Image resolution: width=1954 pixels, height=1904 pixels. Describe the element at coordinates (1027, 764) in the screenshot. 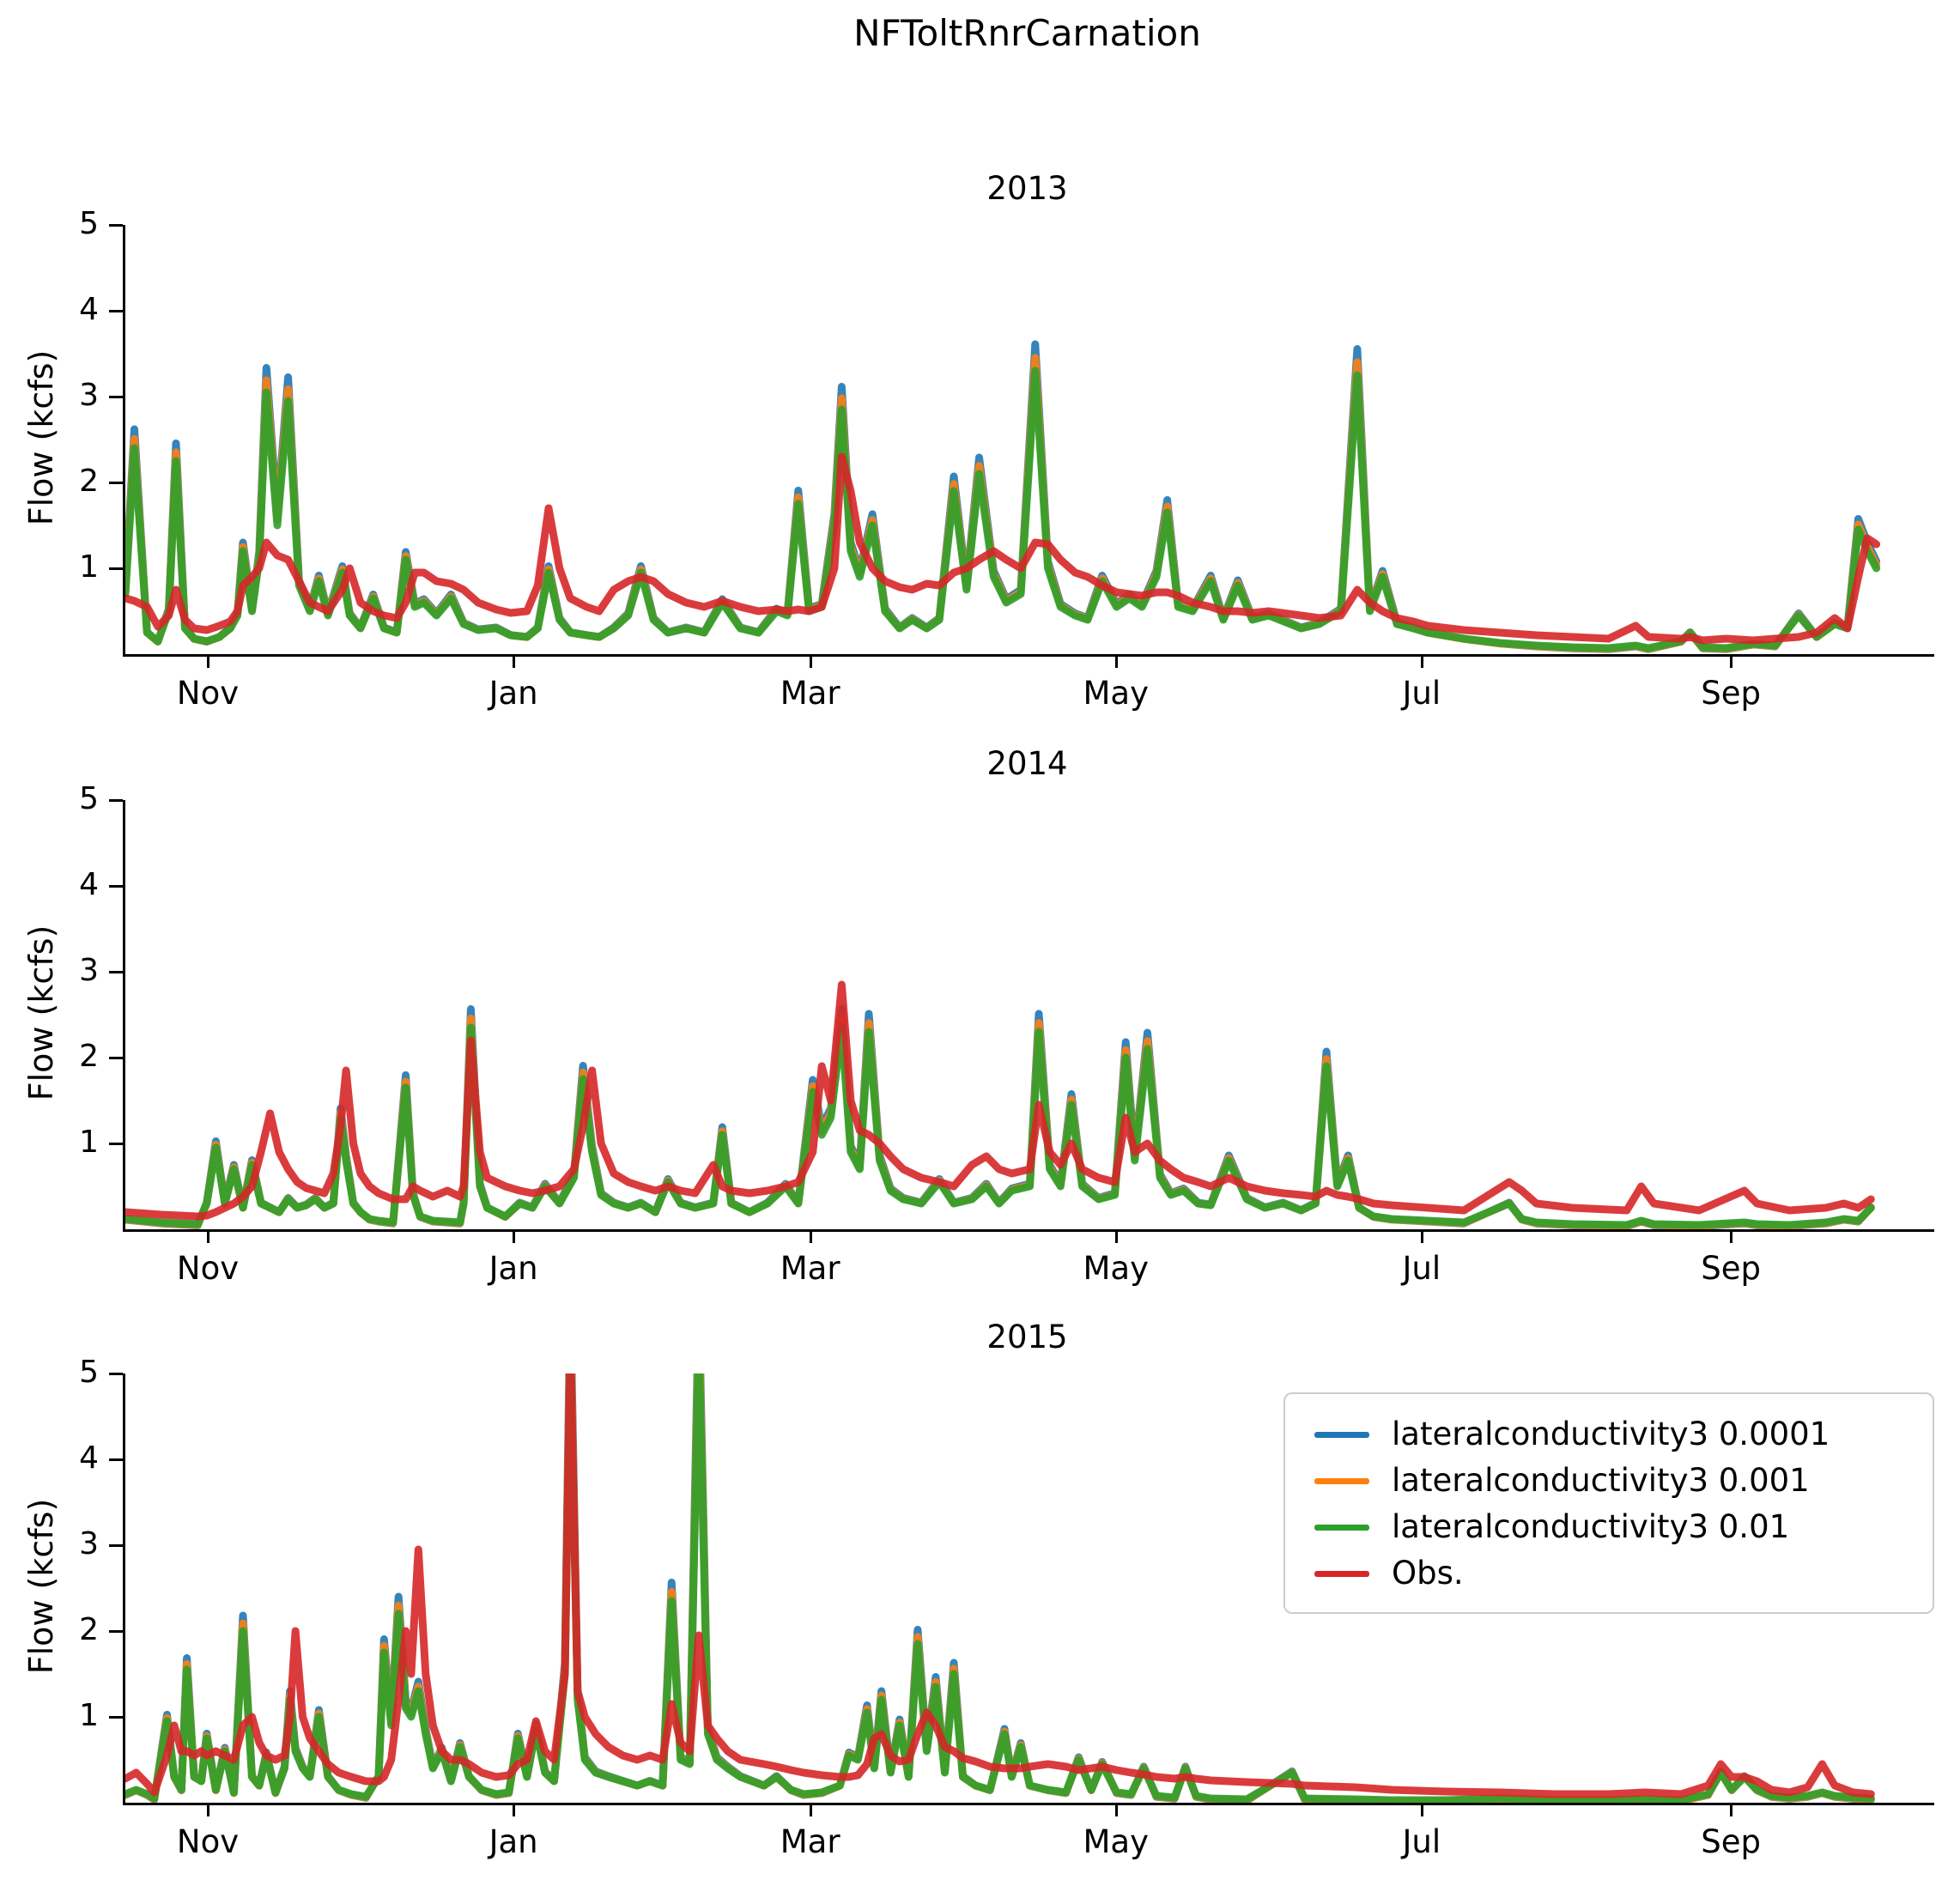

I see `subplot-title-2014: 2014` at that location.